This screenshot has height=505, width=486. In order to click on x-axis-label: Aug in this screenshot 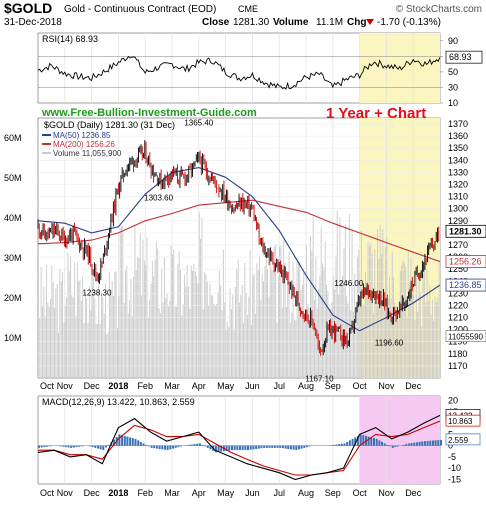, I will do `click(306, 386)`.